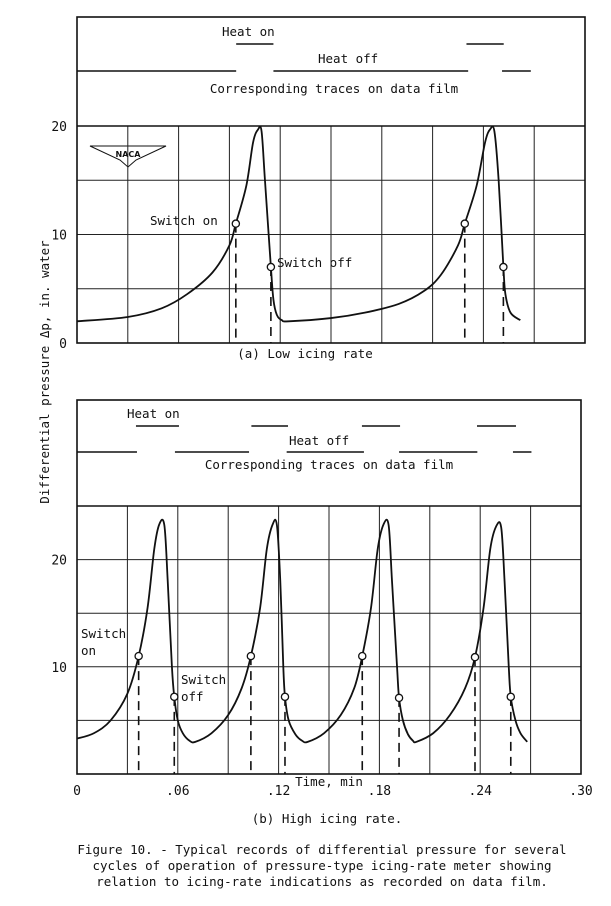 The height and width of the screenshot is (906, 611). I want to click on panel-a-subtitle: (a) Low icing rate, so click(304, 353).